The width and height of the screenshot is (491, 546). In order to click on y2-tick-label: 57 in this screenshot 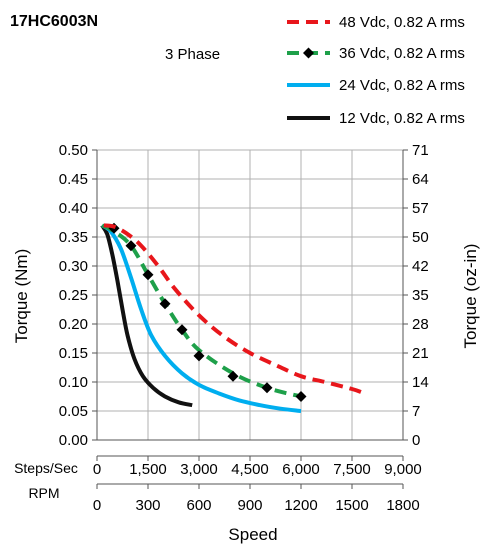, I will do `click(420, 208)`.